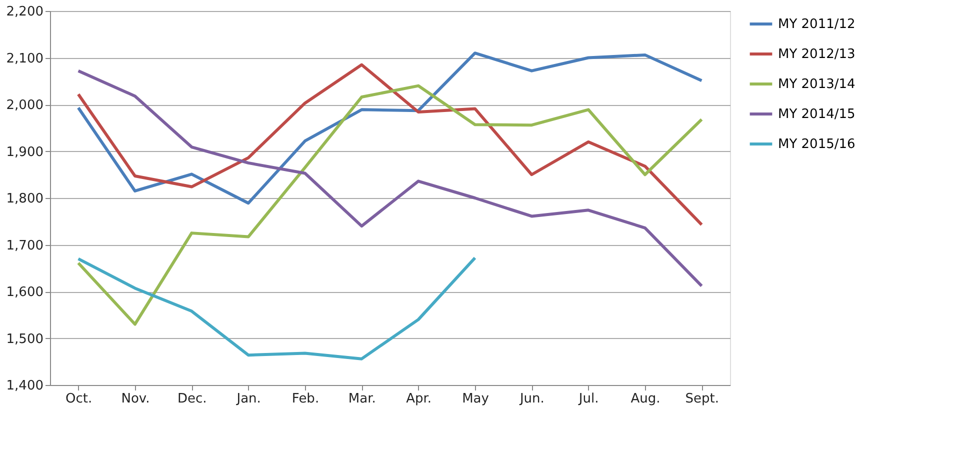 This screenshot has width=969, height=451. What do you see at coordinates (362, 399) in the screenshot?
I see `x-tick-label: Mar.` at bounding box center [362, 399].